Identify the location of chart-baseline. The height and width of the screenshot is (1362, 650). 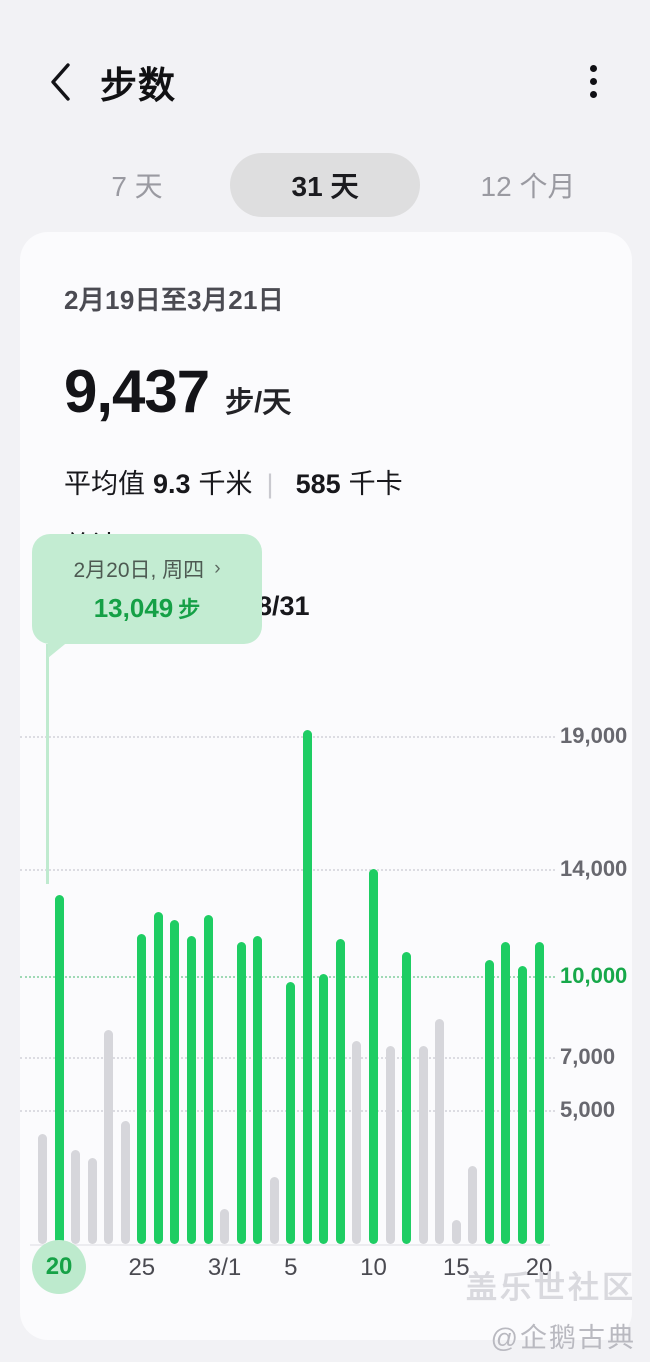
(290, 1245).